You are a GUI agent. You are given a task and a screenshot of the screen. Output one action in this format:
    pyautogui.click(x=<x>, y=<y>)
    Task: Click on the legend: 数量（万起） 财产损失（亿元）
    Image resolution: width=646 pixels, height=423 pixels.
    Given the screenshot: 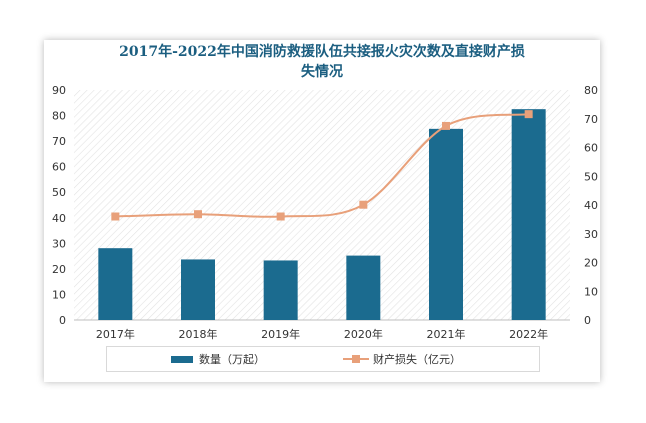 What is the action you would take?
    pyautogui.click(x=323, y=359)
    